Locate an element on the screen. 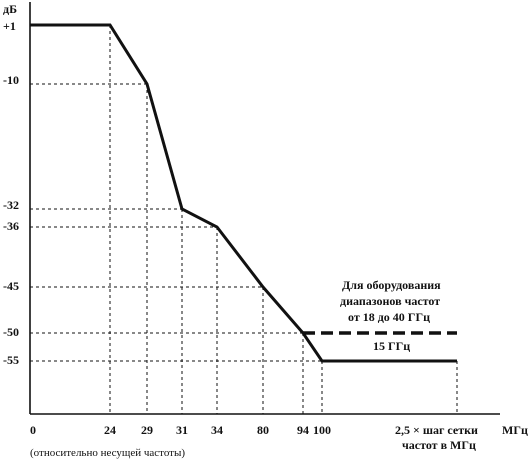 The width and height of the screenshot is (530, 461). x-last-tick-label: 2,5 × шаг сетки is located at coordinates (436, 430).